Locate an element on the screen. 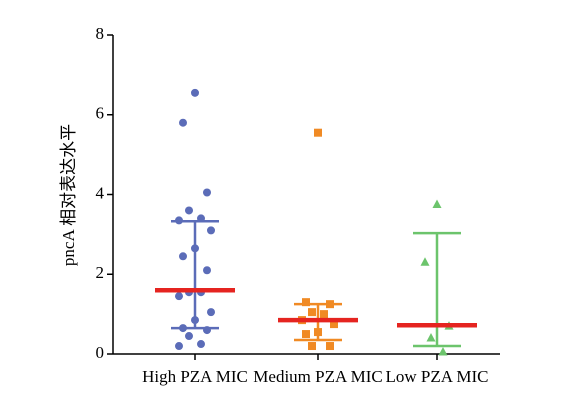 The height and width of the screenshot is (403, 575). x-tick-label: Low PZA MIC is located at coordinates (437, 376).